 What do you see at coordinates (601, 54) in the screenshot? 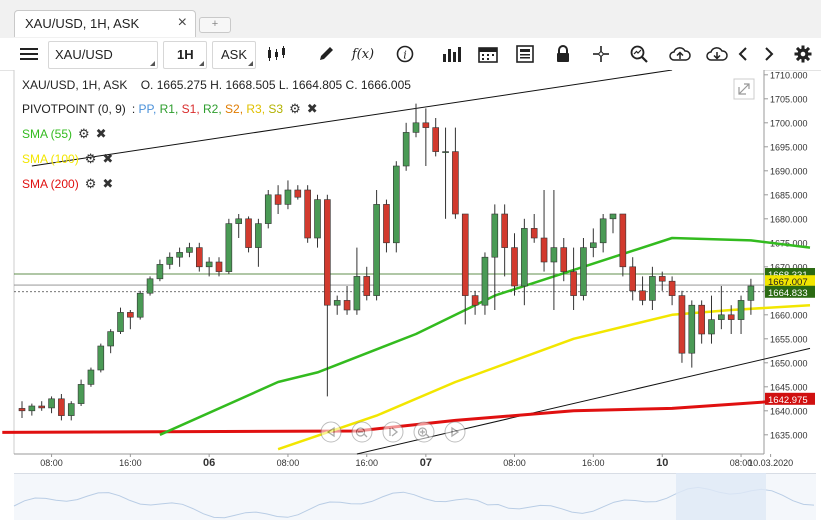
I see `crosshair-icon` at bounding box center [601, 54].